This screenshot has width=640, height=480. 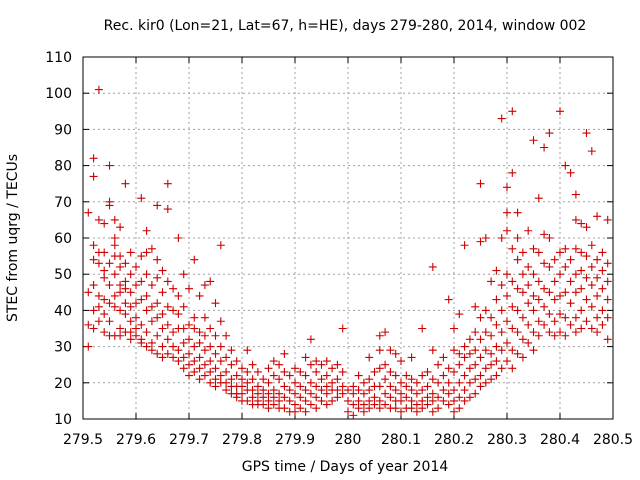 I want to click on y-axis-label: STEC from uqrg / TECUs, so click(x=13, y=238).